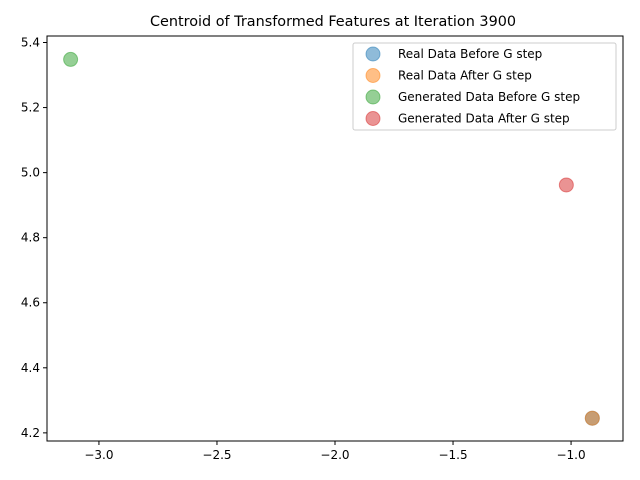  What do you see at coordinates (570, 455) in the screenshot?
I see `x-tick-label: −1.0` at bounding box center [570, 455].